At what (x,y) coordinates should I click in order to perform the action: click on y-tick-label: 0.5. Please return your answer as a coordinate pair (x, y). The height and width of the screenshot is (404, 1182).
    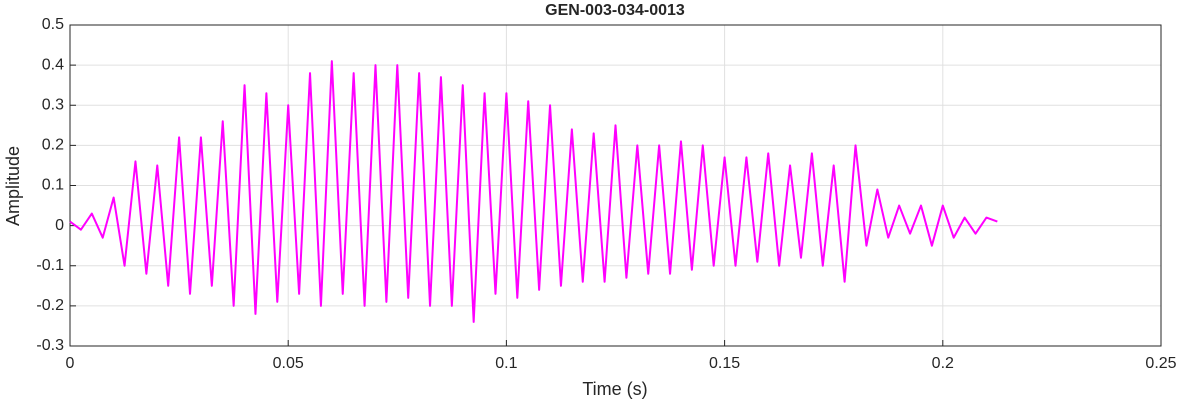
    Looking at the image, I should click on (53, 24).